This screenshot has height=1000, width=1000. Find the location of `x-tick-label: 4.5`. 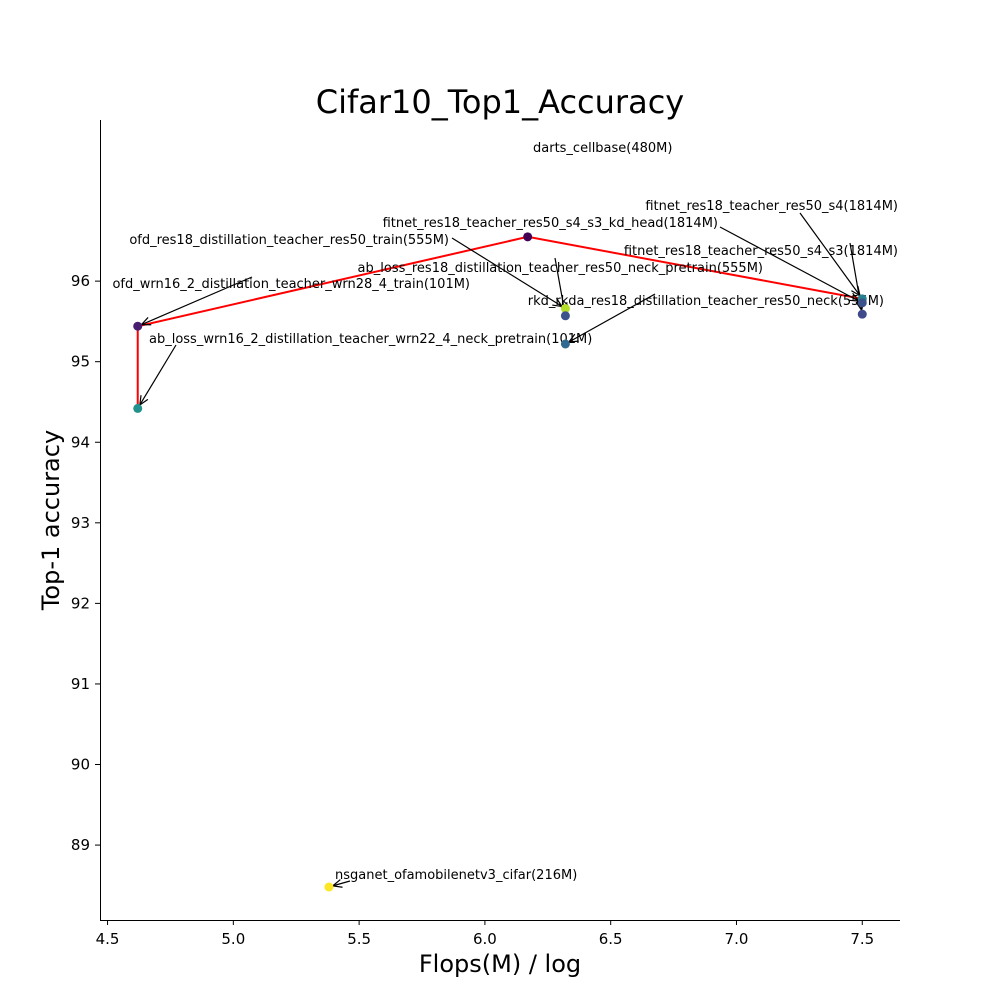

x-tick-label: 4.5 is located at coordinates (108, 939).